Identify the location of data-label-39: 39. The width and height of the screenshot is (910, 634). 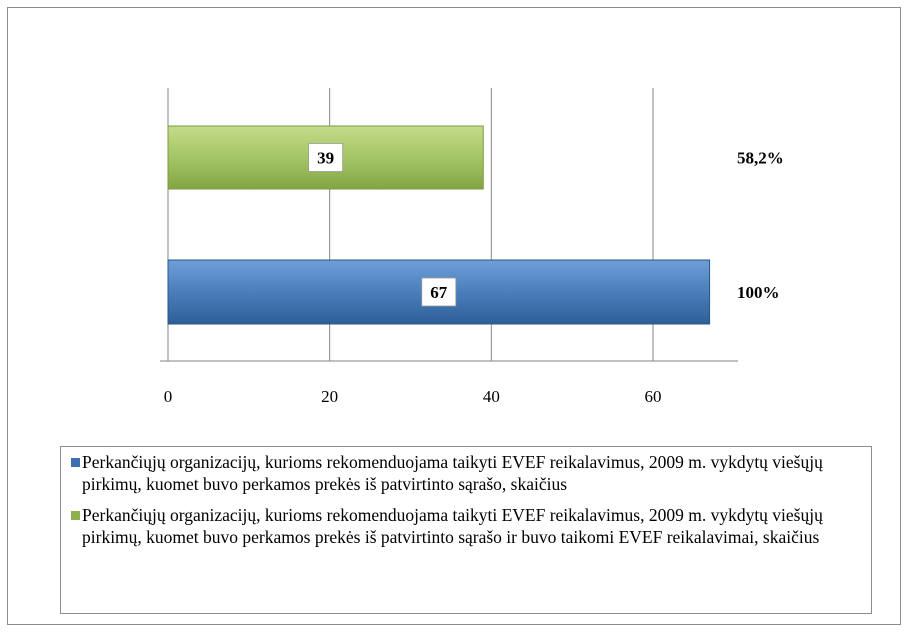
(325, 158).